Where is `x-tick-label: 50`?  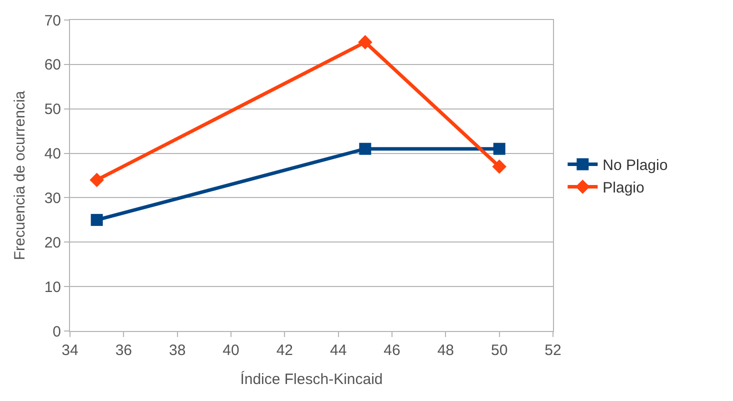
x-tick-label: 50 is located at coordinates (499, 350).